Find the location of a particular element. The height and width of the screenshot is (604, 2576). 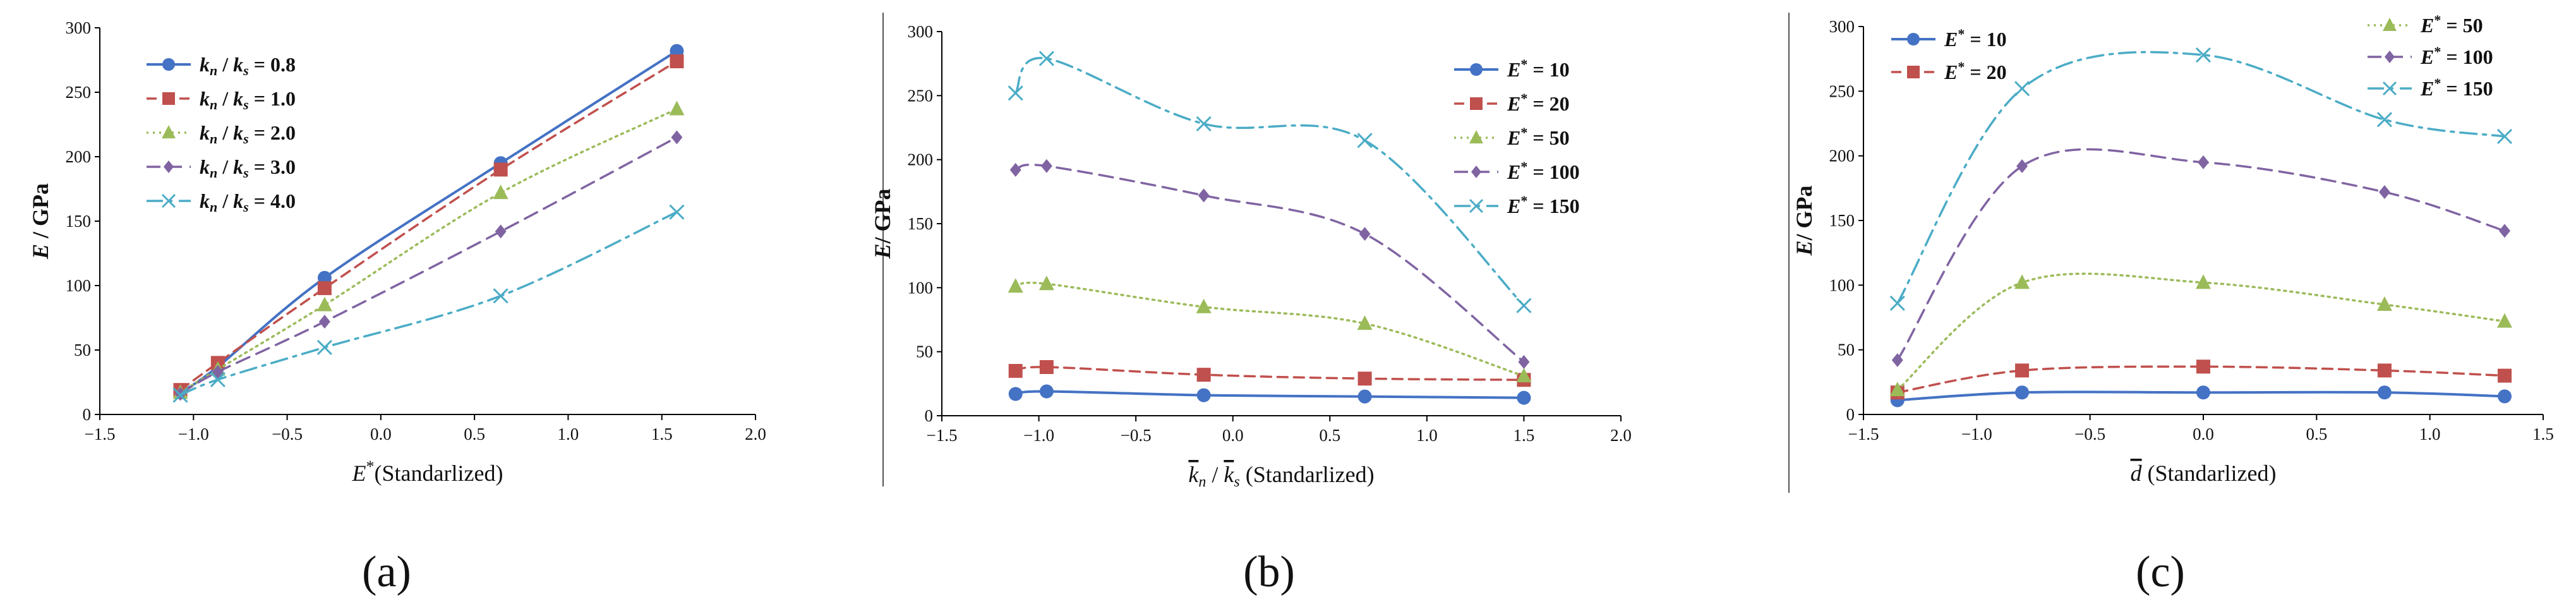

legend-label-2: kn / ks = 1.0 is located at coordinates (248, 99).